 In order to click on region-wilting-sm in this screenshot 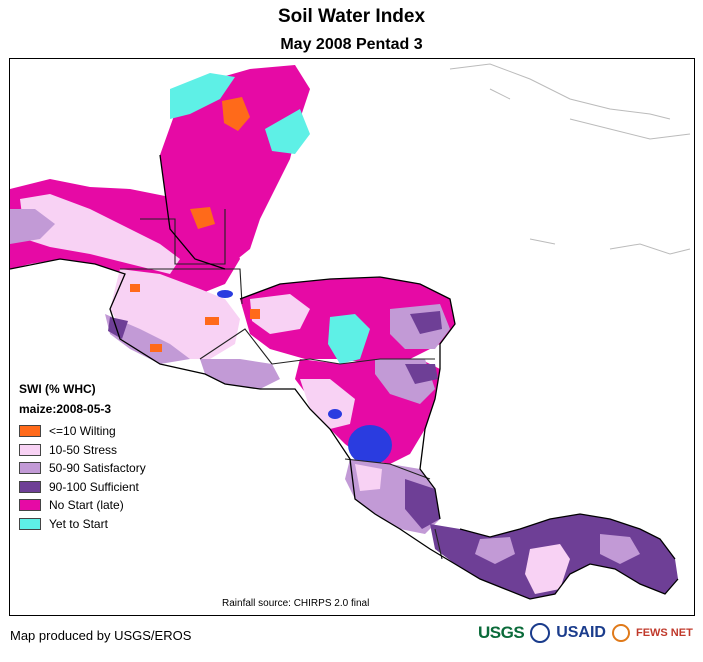, I will do `click(202, 218)`.